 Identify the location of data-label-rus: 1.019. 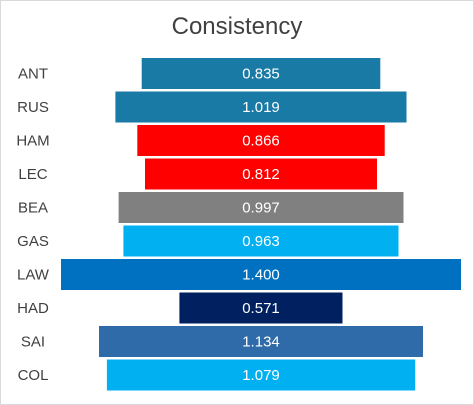
(261, 107).